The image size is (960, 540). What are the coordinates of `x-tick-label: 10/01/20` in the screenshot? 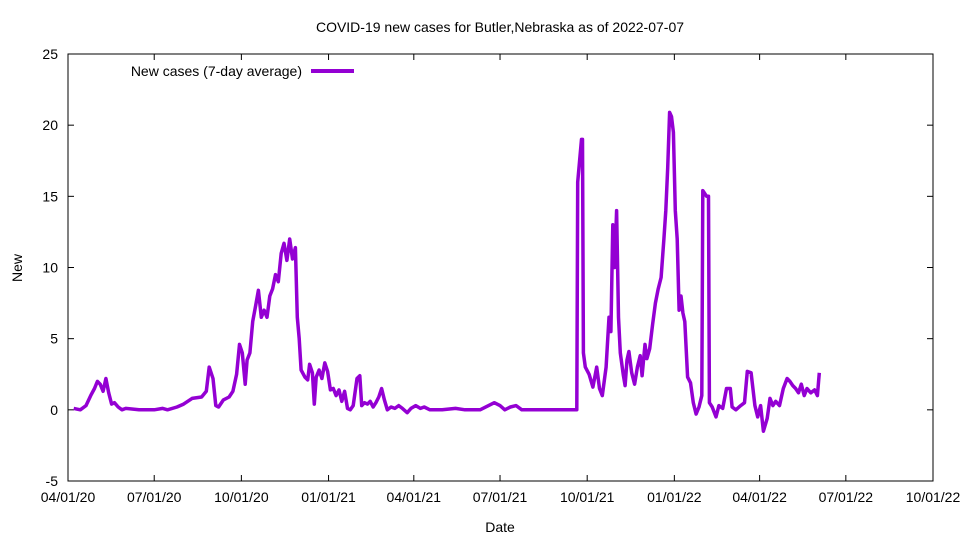 It's located at (241, 497).